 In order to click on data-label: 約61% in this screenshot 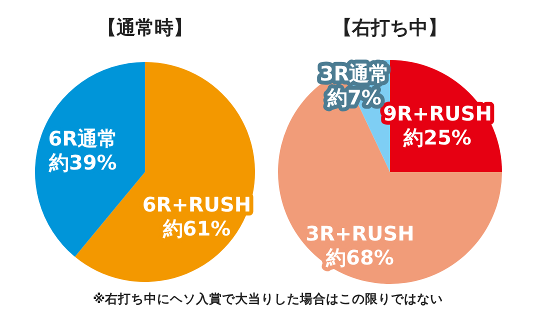, I will do `click(196, 228)`.